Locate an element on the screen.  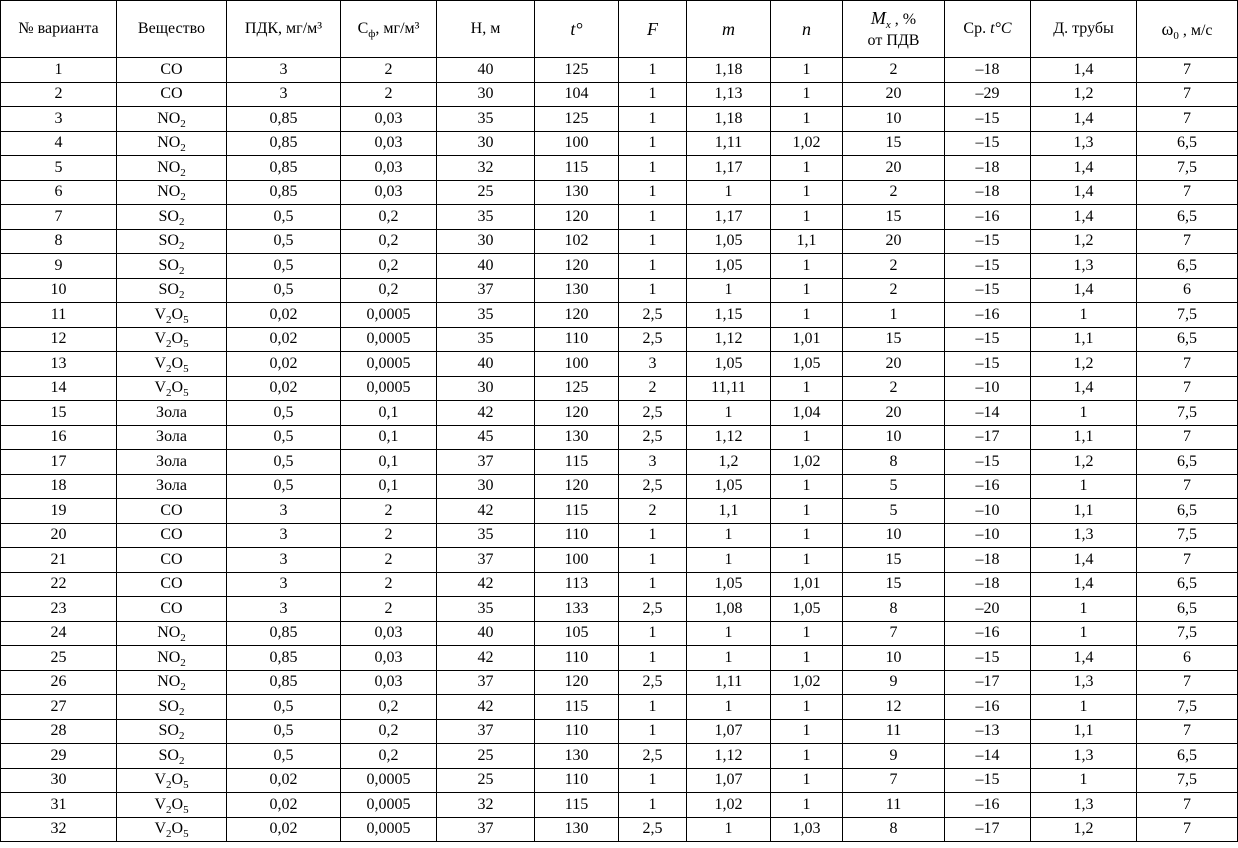
cell-no: 27 is located at coordinates (58, 707).